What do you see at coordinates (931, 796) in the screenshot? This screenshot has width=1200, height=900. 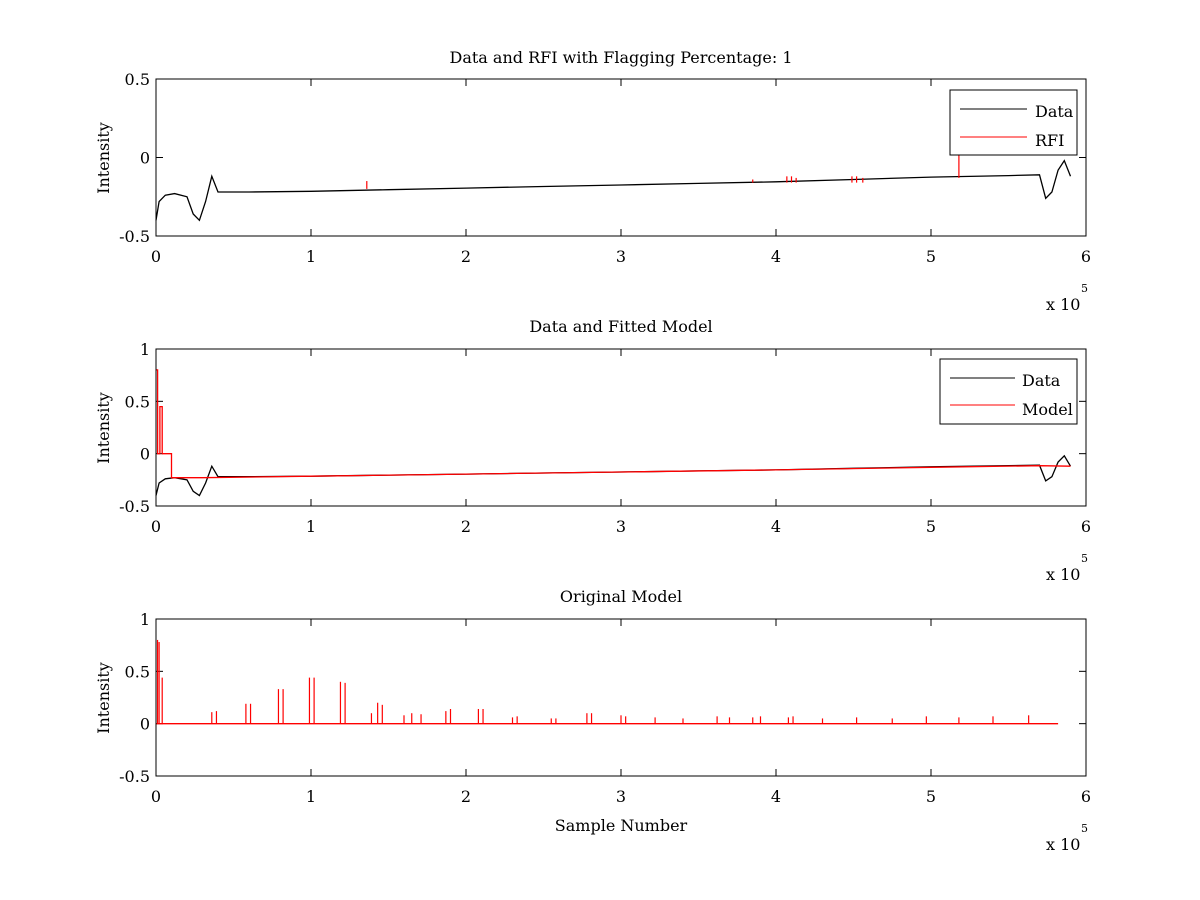 I see `subplot-3-xtick-label: 5` at bounding box center [931, 796].